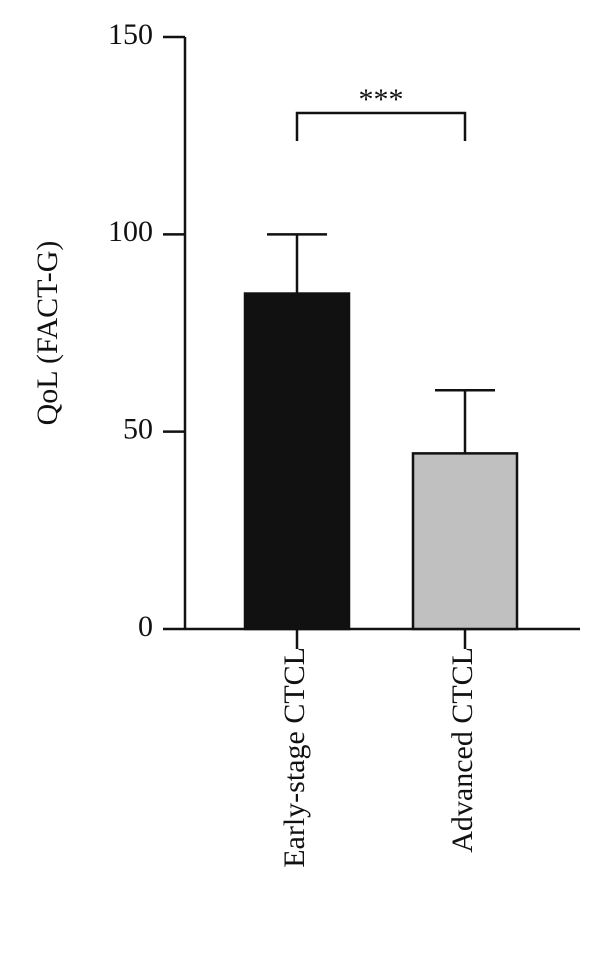 The width and height of the screenshot is (600, 976). What do you see at coordinates (47, 333) in the screenshot?
I see `y-axis-label: QoL (FACT-G)` at bounding box center [47, 333].